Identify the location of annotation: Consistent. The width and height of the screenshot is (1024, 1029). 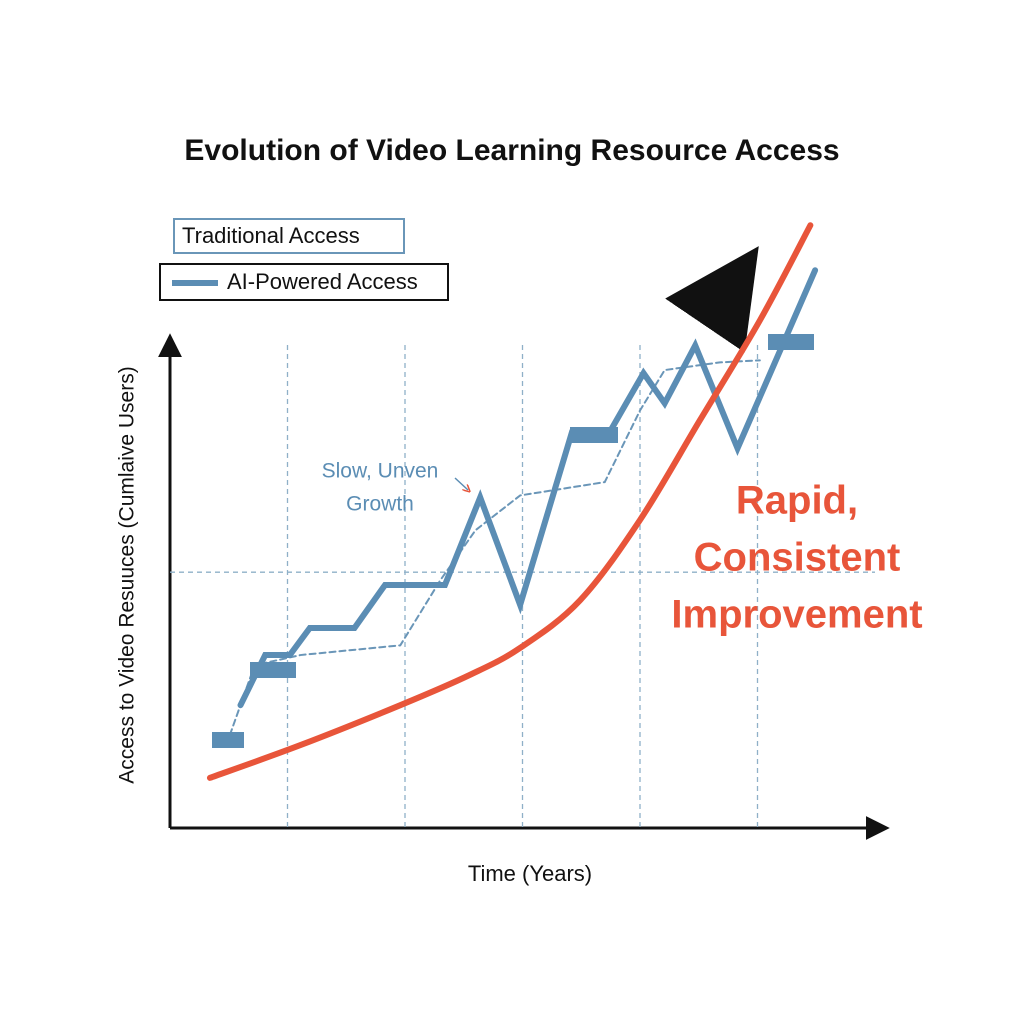
(797, 558).